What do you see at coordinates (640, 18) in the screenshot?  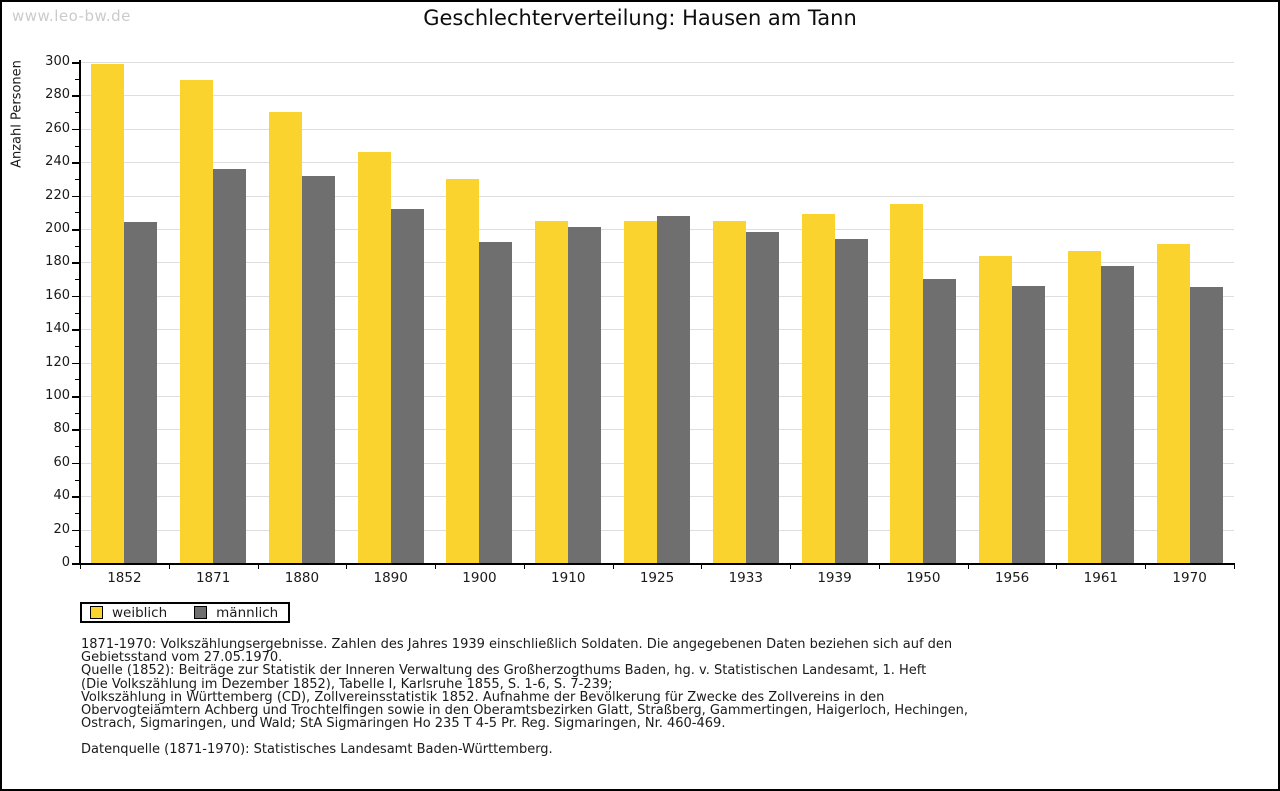 I see `chart-title: Geschlechterverteilung: Hausen am Tann` at bounding box center [640, 18].